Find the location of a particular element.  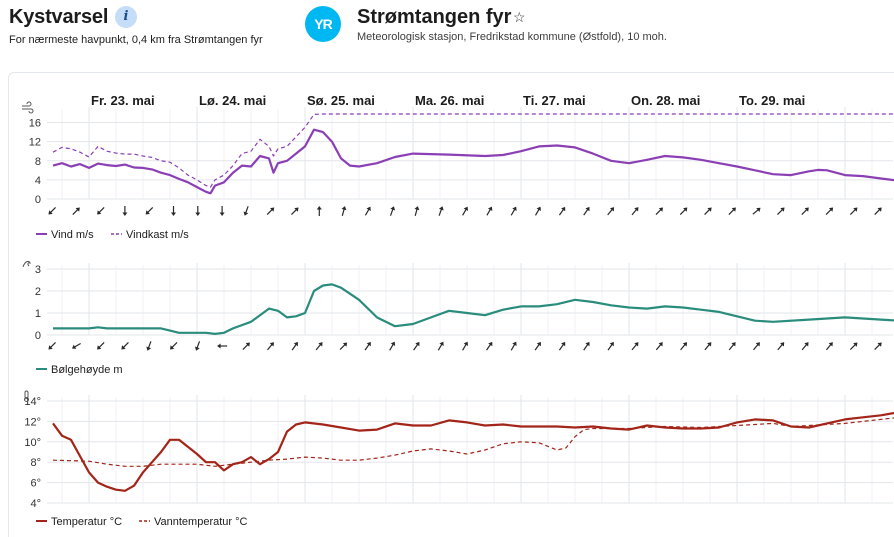

y-tick-label: 2 is located at coordinates (38, 292).